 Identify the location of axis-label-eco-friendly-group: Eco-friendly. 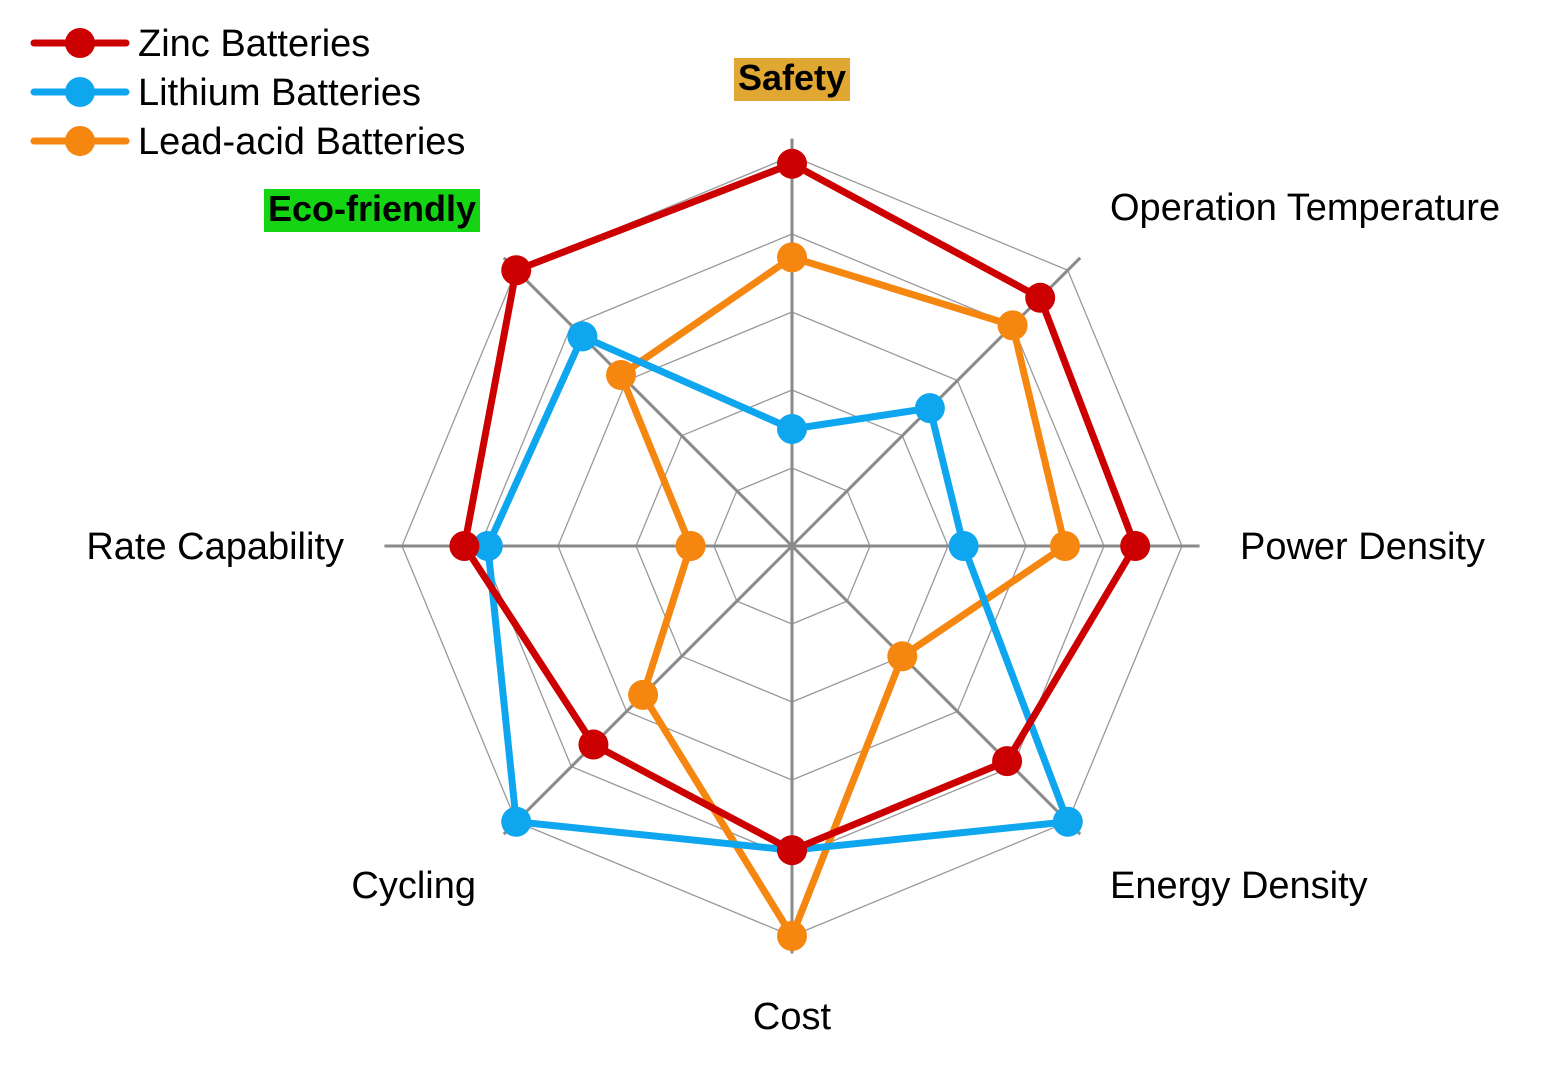
(371, 210).